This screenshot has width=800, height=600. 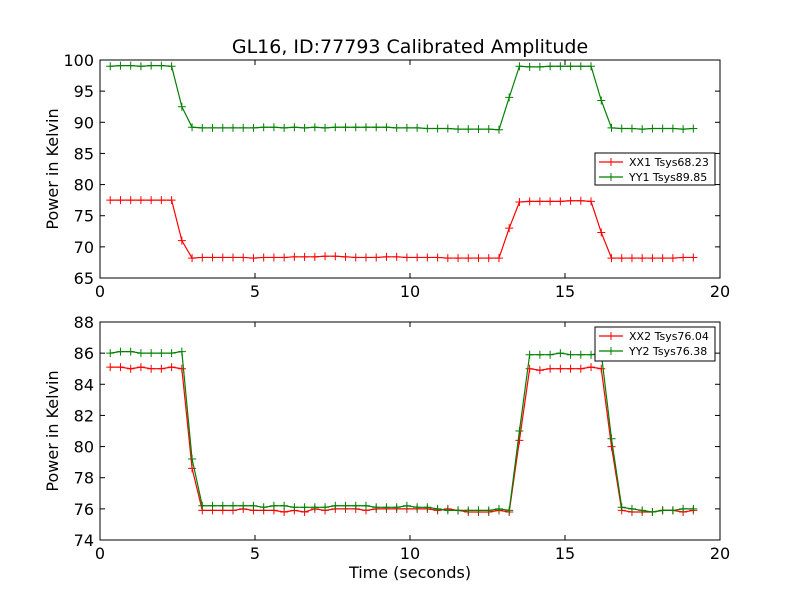 What do you see at coordinates (655, 344) in the screenshot?
I see `legend-frame` at bounding box center [655, 344].